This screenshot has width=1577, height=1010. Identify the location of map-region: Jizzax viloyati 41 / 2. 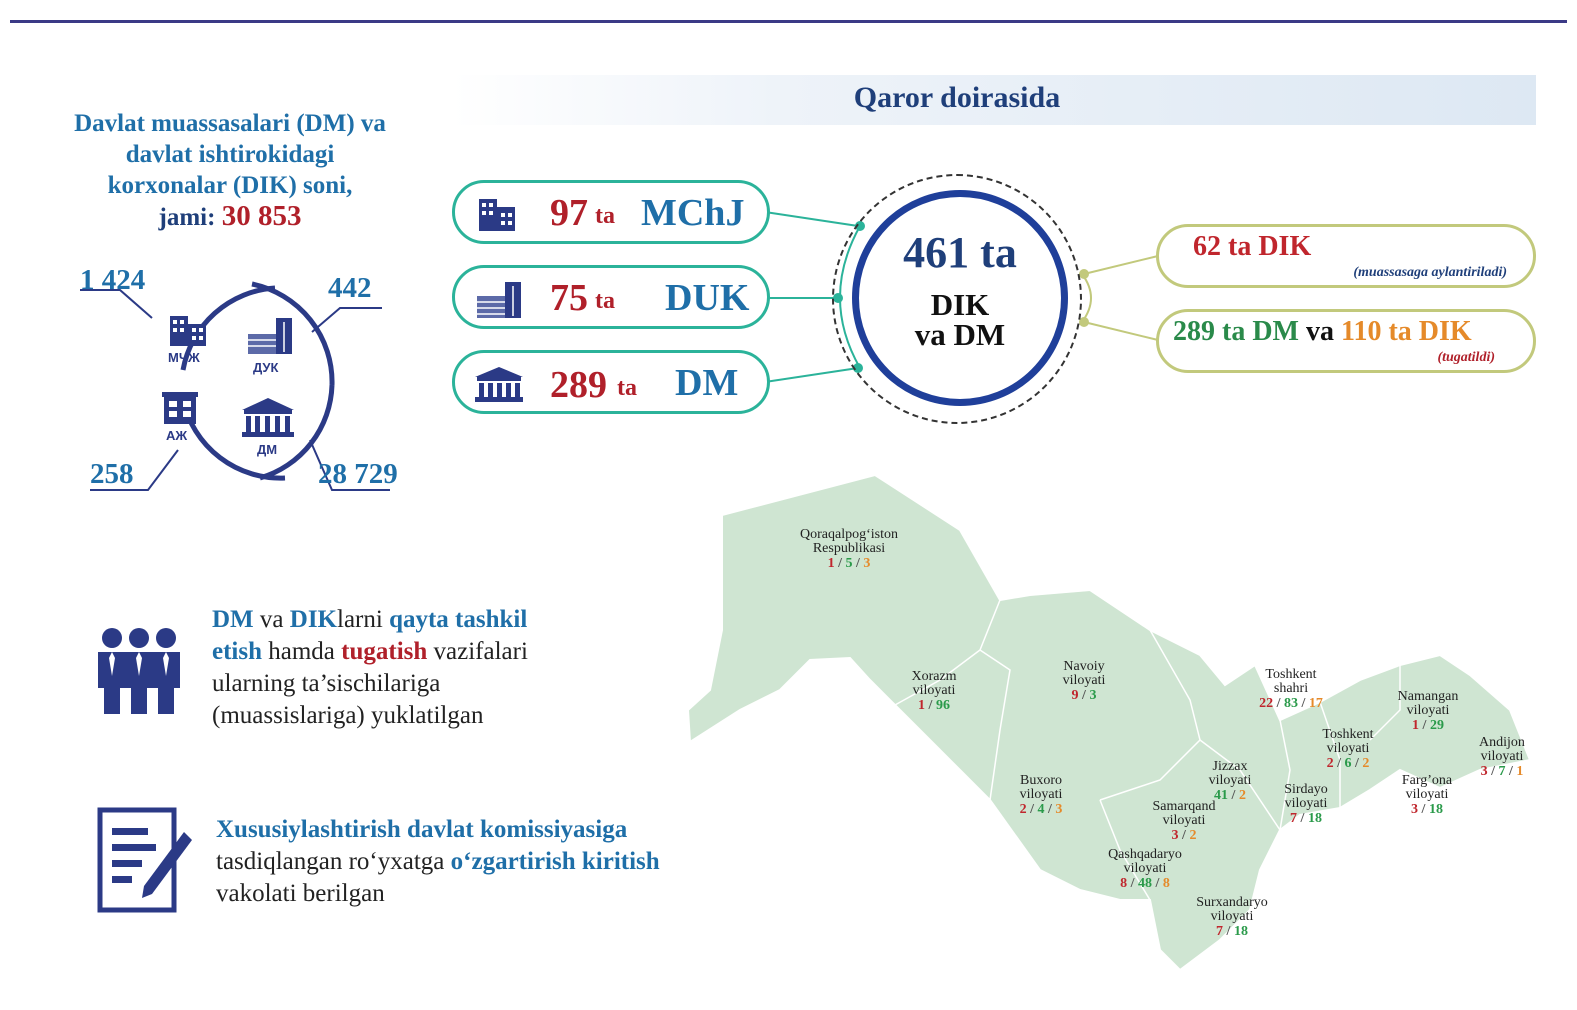
(1230, 782).